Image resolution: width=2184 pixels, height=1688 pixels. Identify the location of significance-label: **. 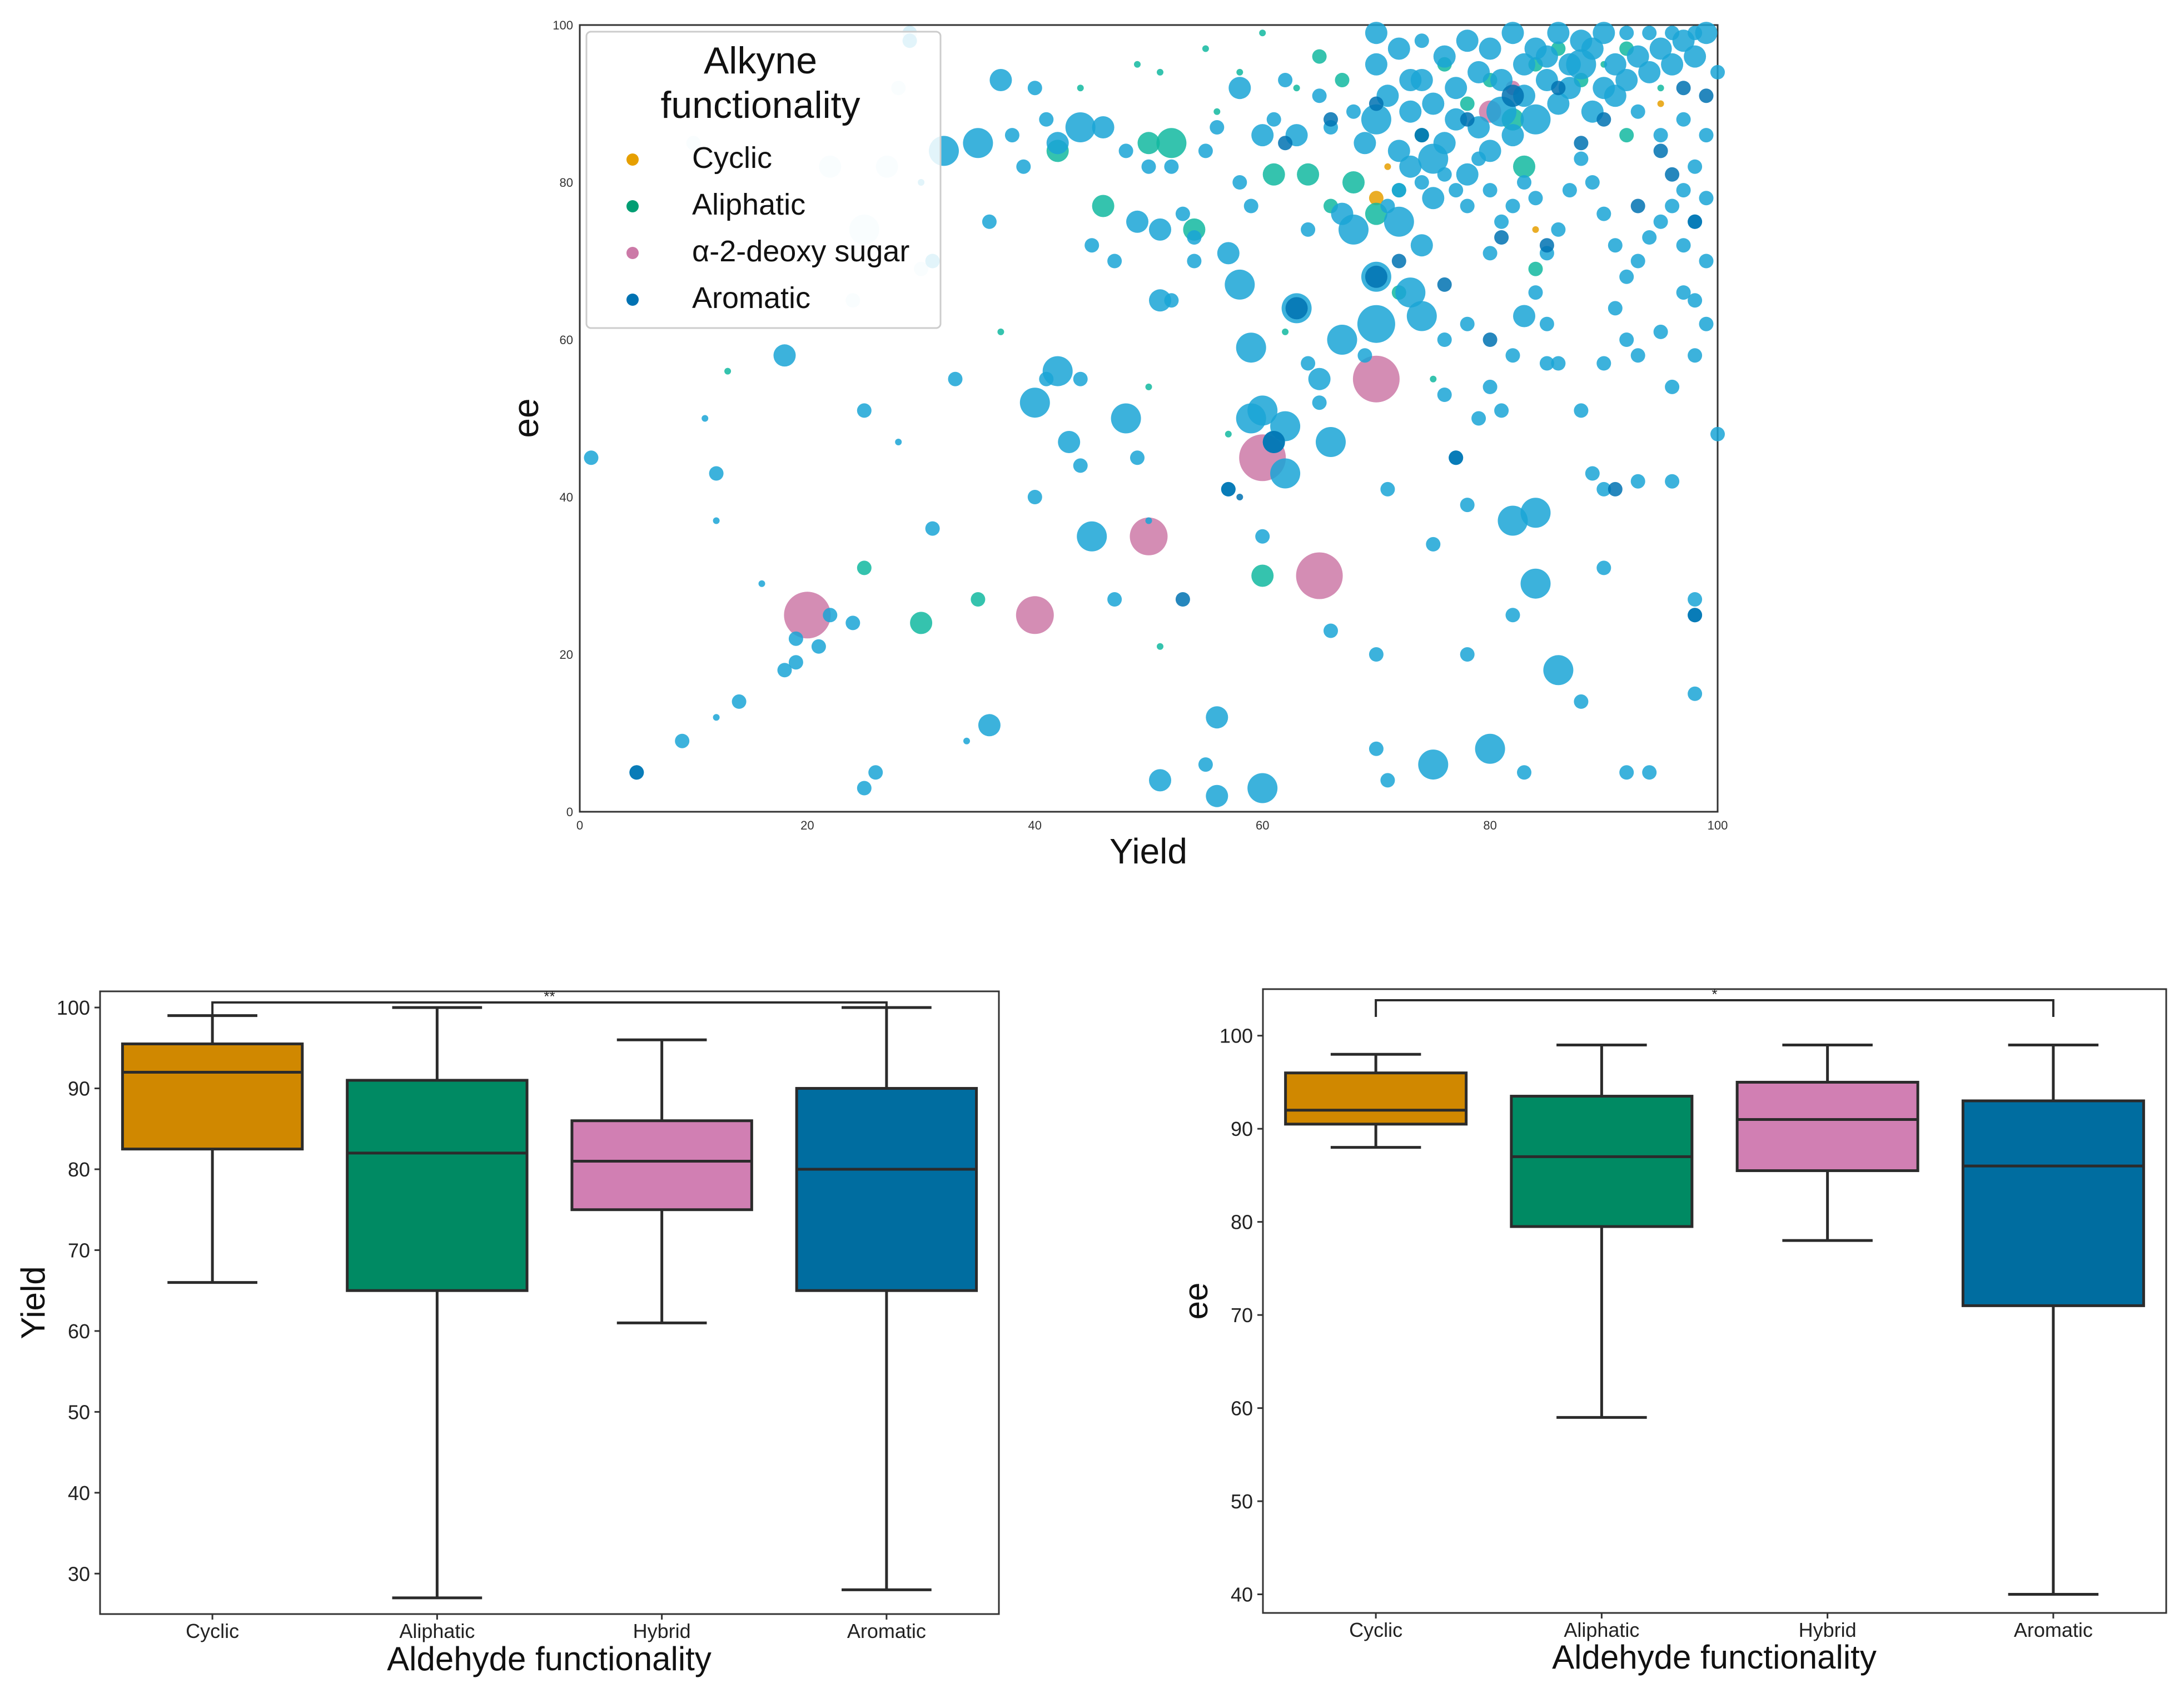
(549, 997).